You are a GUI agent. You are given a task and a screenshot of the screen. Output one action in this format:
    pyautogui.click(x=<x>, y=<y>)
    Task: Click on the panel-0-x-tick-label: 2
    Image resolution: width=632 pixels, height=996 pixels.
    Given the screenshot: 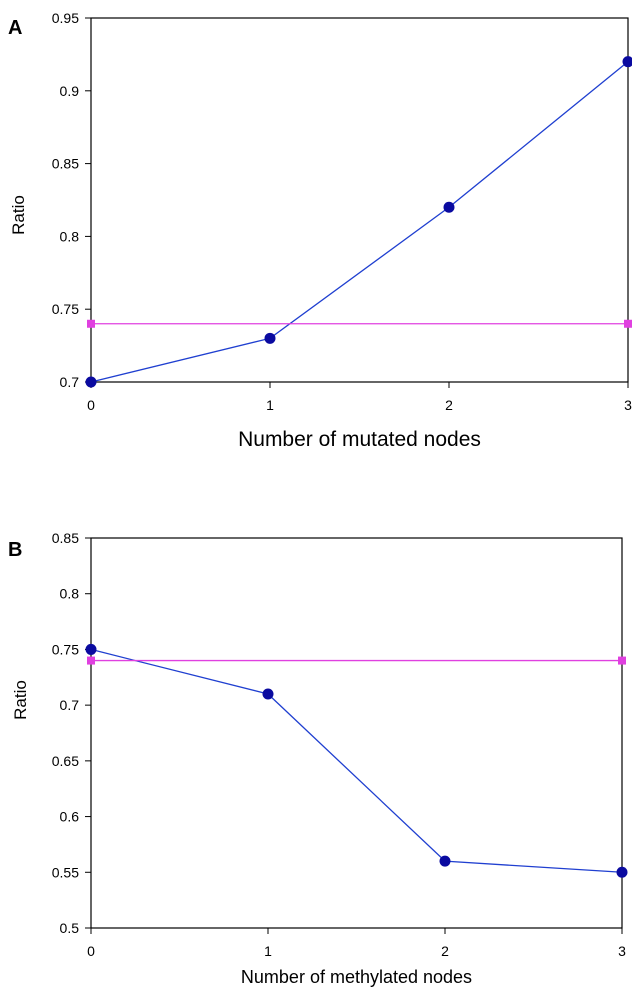 What is the action you would take?
    pyautogui.click(x=449, y=405)
    